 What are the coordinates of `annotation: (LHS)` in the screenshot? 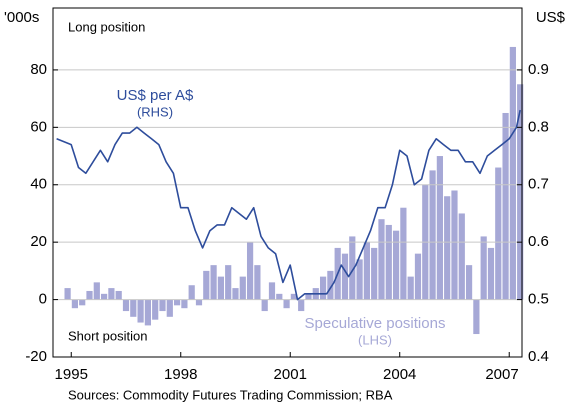 It's located at (375, 339).